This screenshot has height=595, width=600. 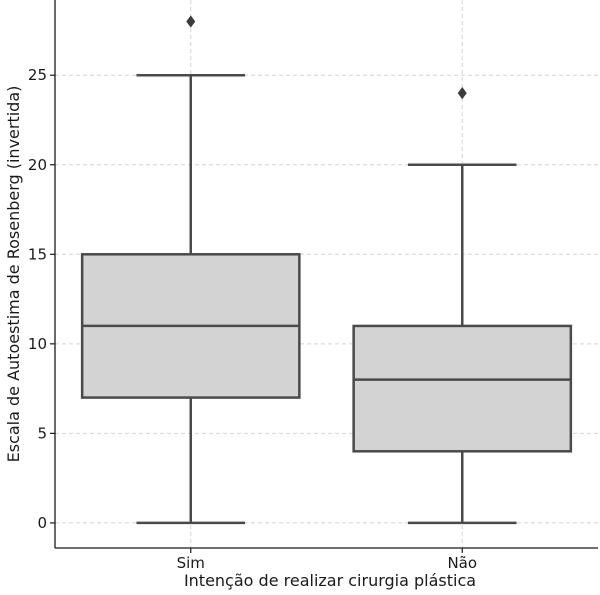 What do you see at coordinates (42, 523) in the screenshot?
I see `y-tick-label: 0` at bounding box center [42, 523].